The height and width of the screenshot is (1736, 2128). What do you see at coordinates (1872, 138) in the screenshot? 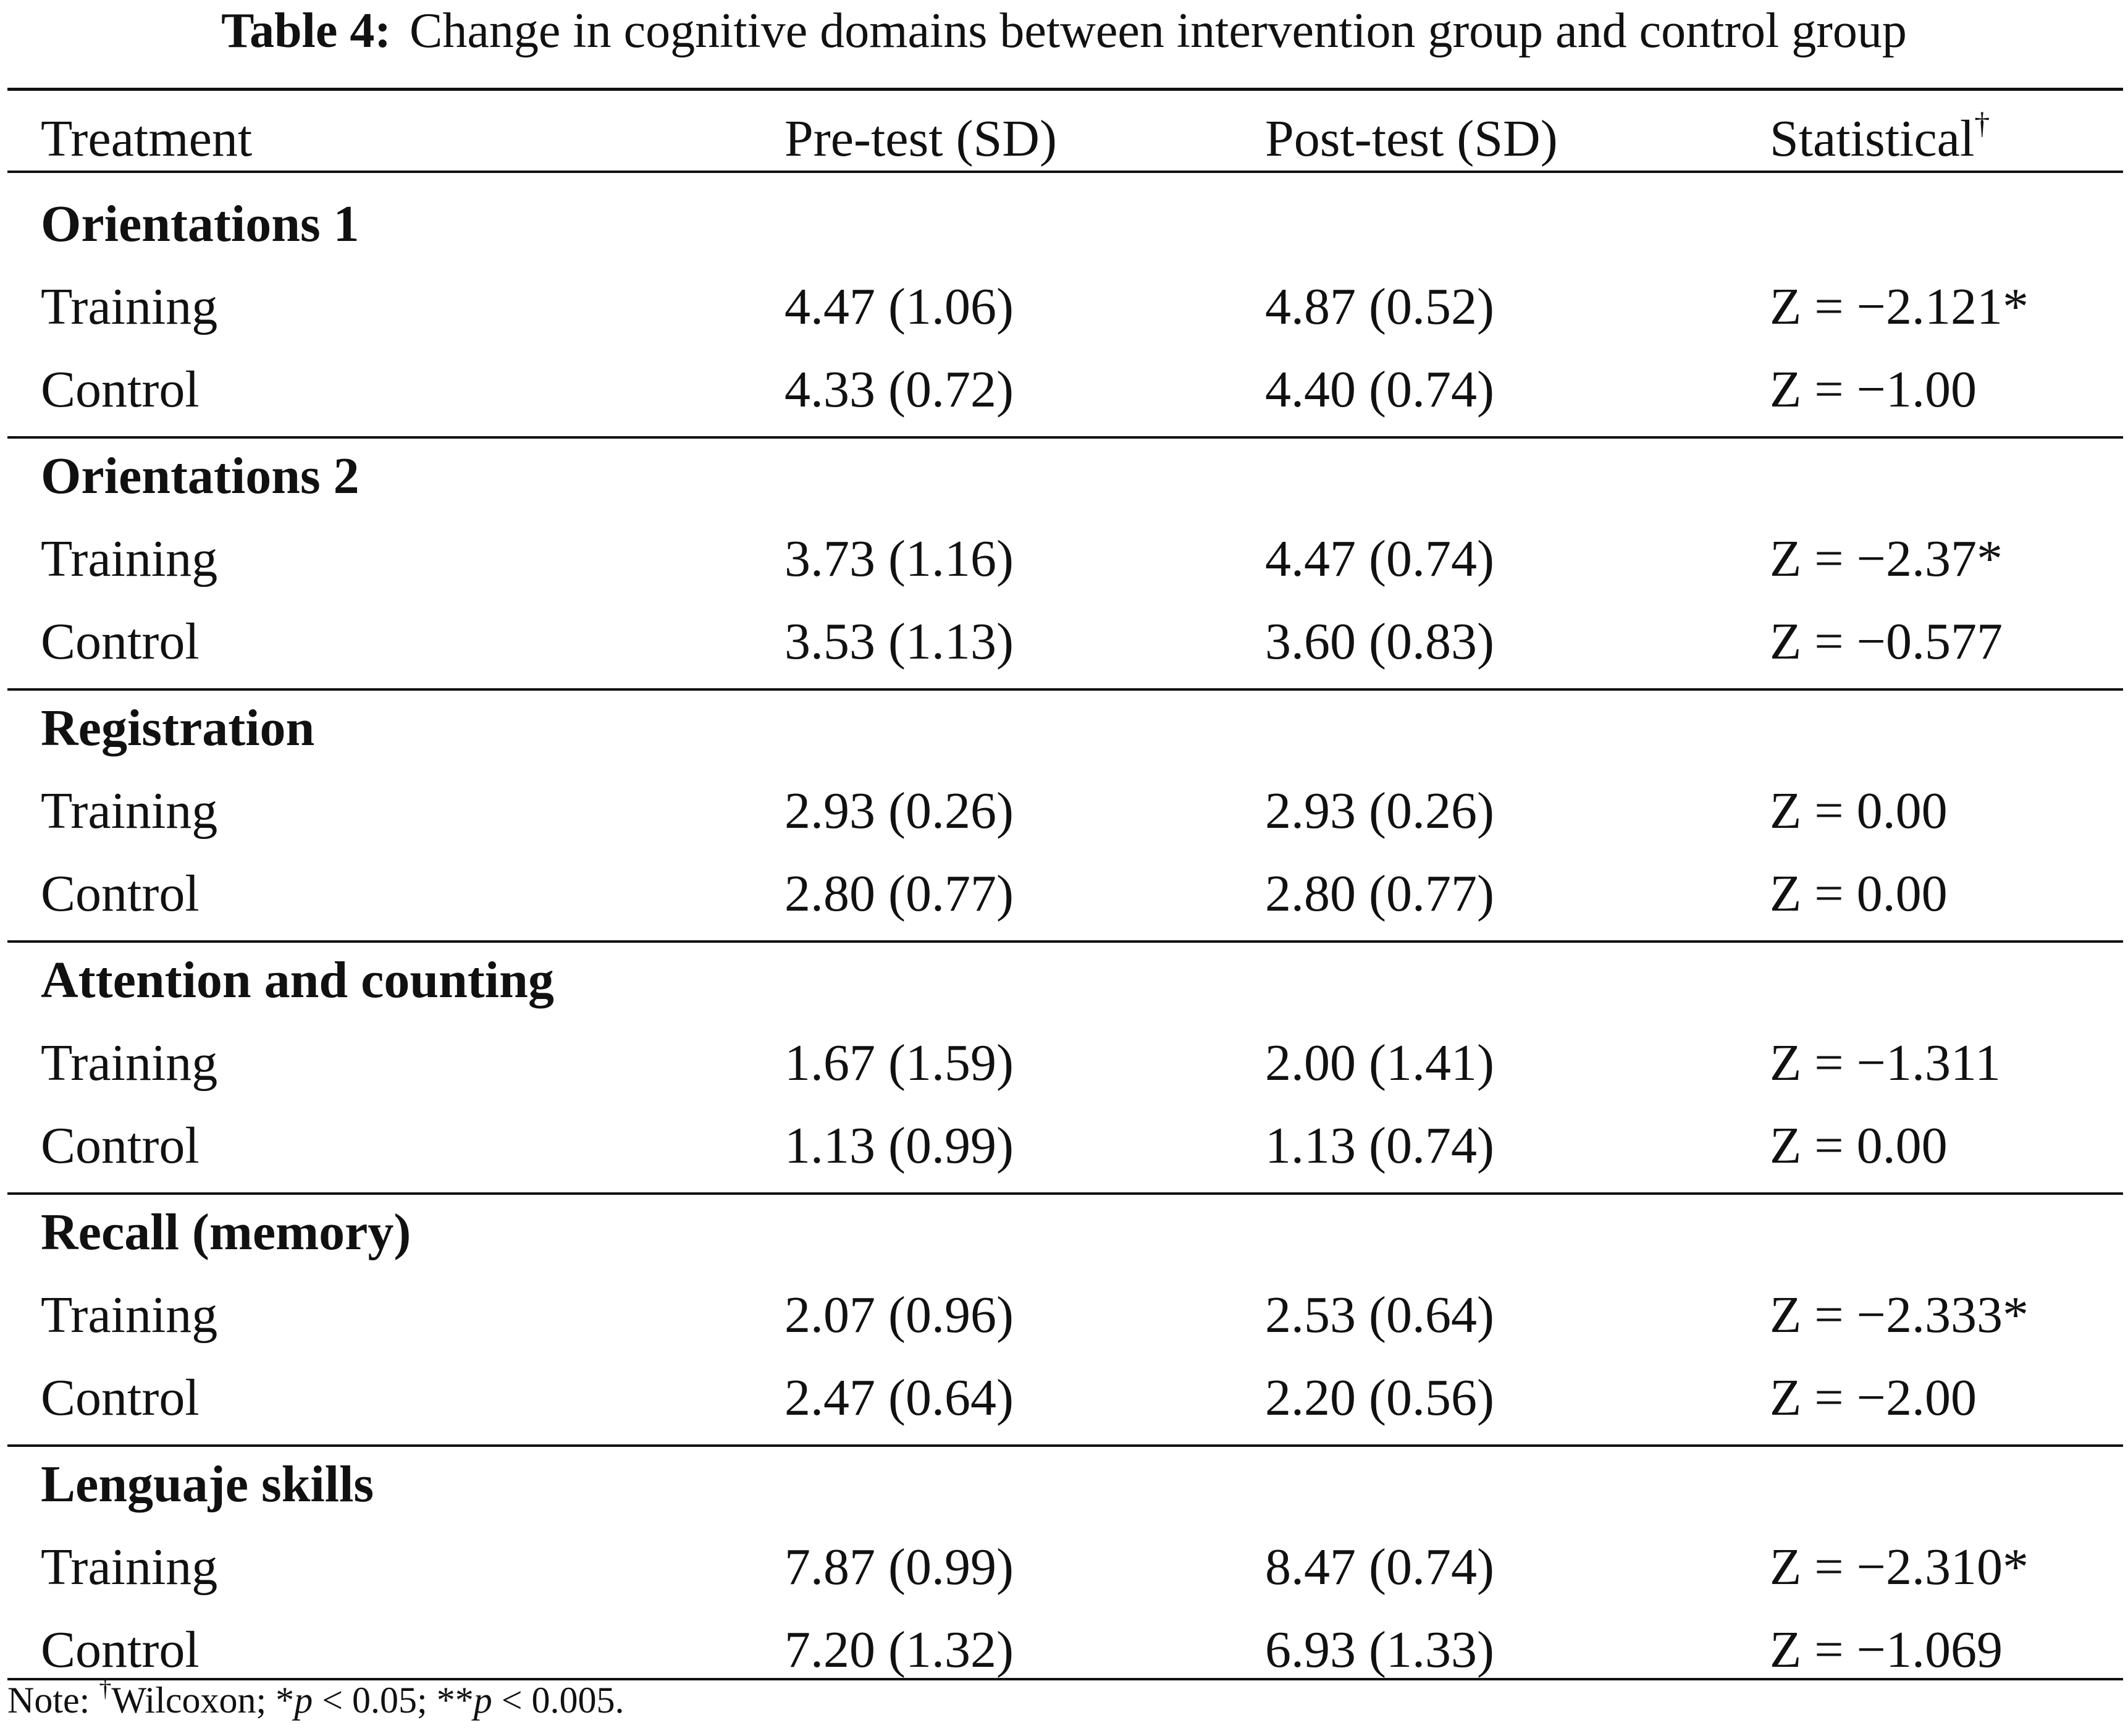
I see `header-statistical-label: Statistical` at bounding box center [1872, 138].